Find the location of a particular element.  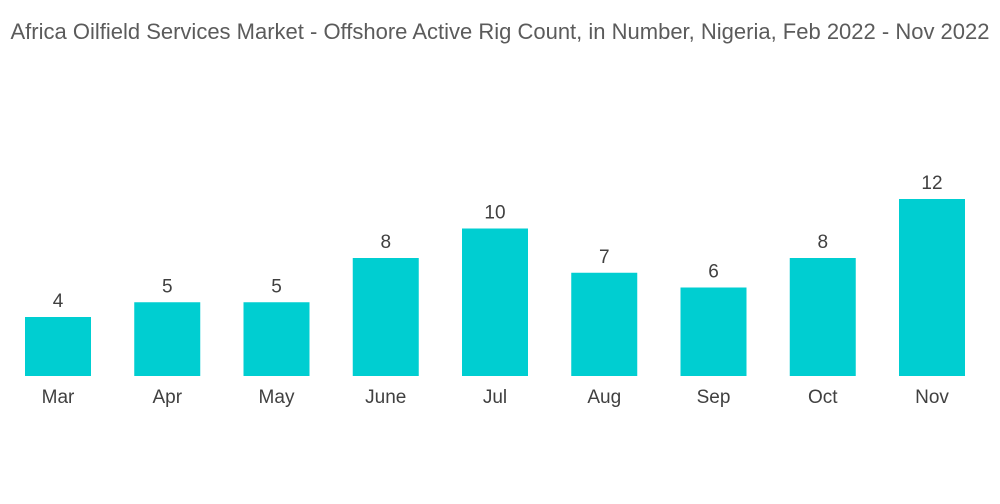

value-label-aug: 7 is located at coordinates (604, 257).